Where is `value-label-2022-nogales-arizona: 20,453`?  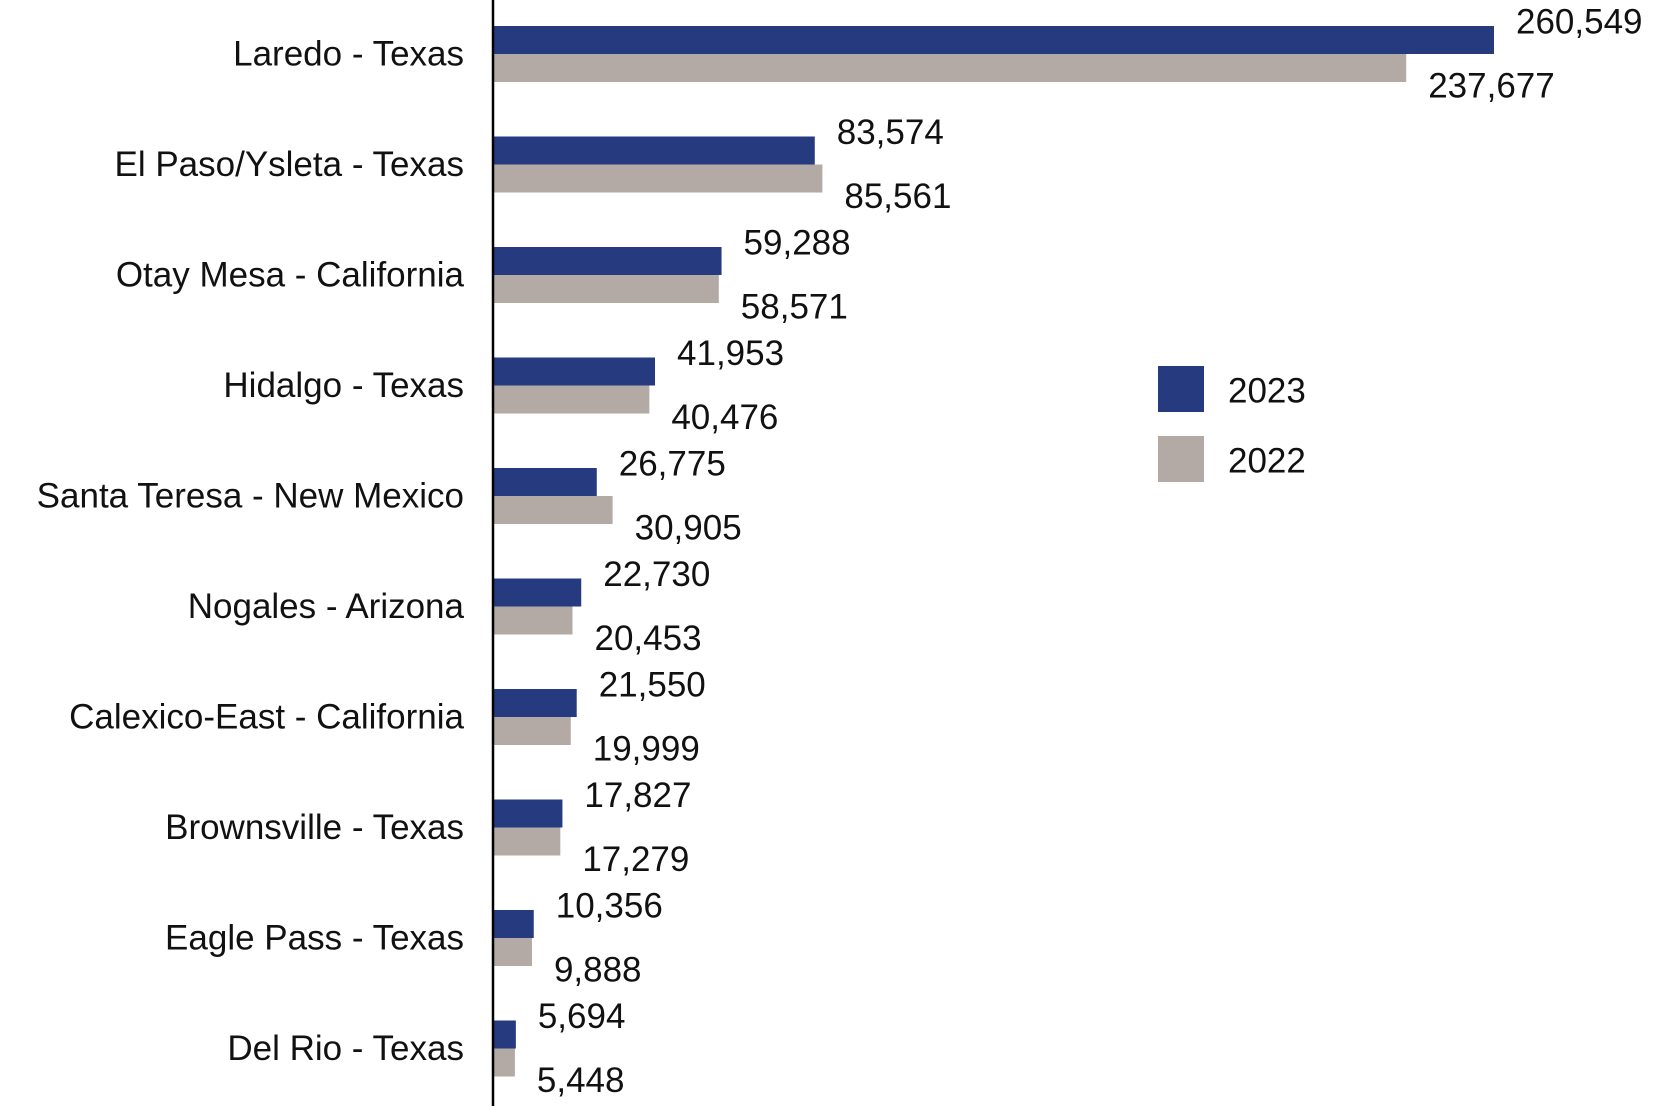
value-label-2022-nogales-arizona: 20,453 is located at coordinates (647, 638).